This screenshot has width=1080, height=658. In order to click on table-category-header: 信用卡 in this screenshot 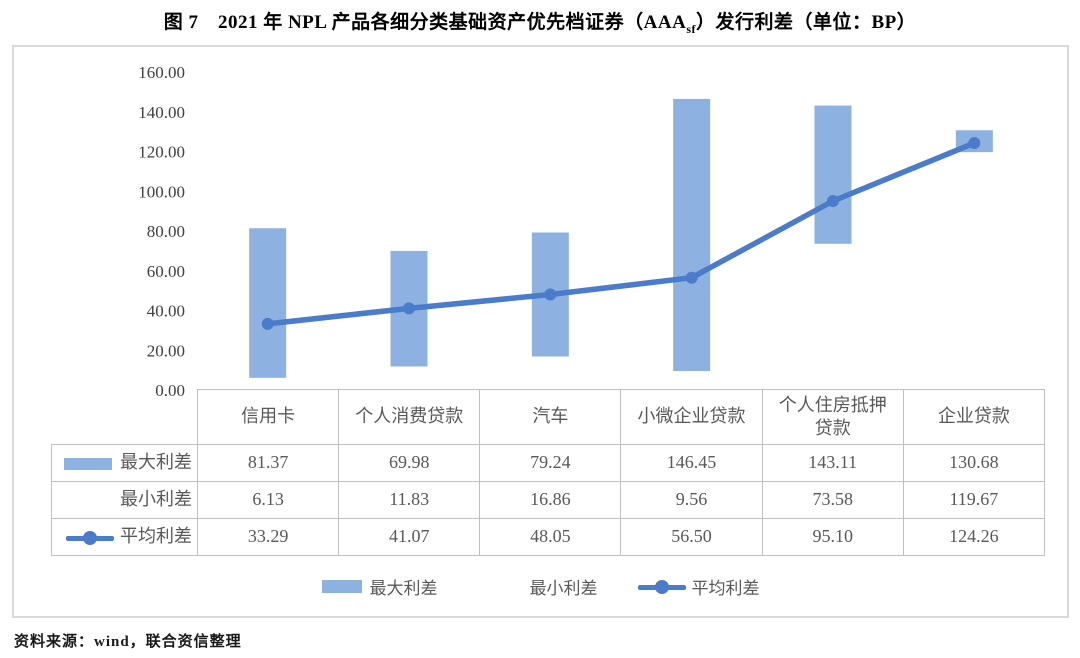, I will do `click(268, 417)`.